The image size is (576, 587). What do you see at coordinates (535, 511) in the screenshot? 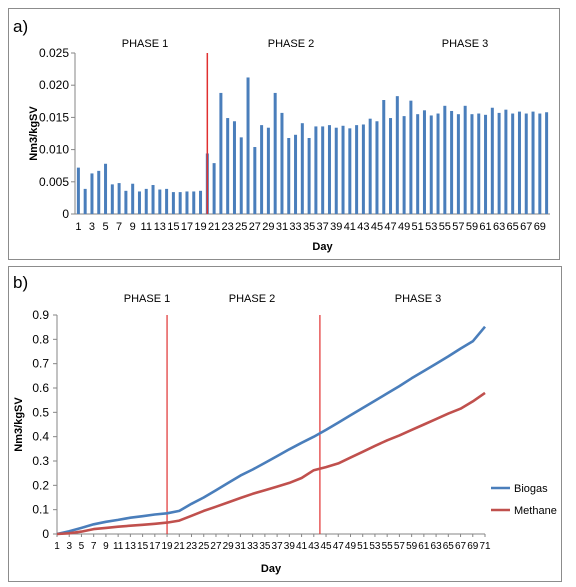
I see `legend-label: Methane` at bounding box center [535, 511].